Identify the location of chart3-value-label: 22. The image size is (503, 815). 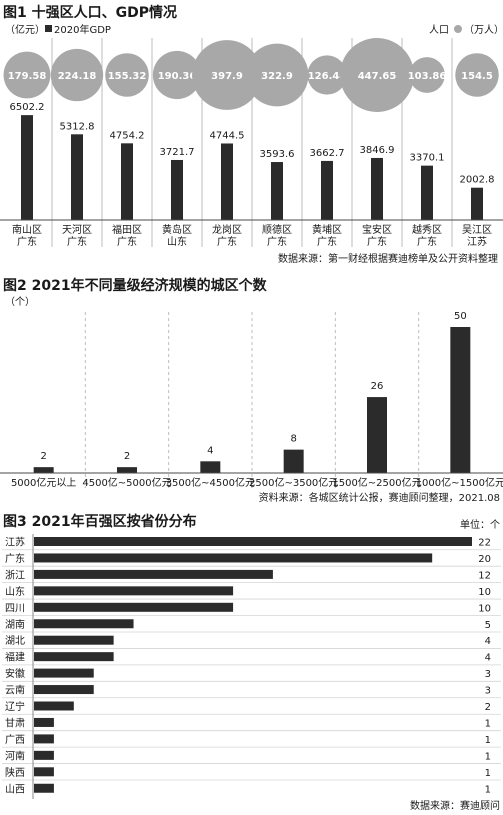
(484, 543).